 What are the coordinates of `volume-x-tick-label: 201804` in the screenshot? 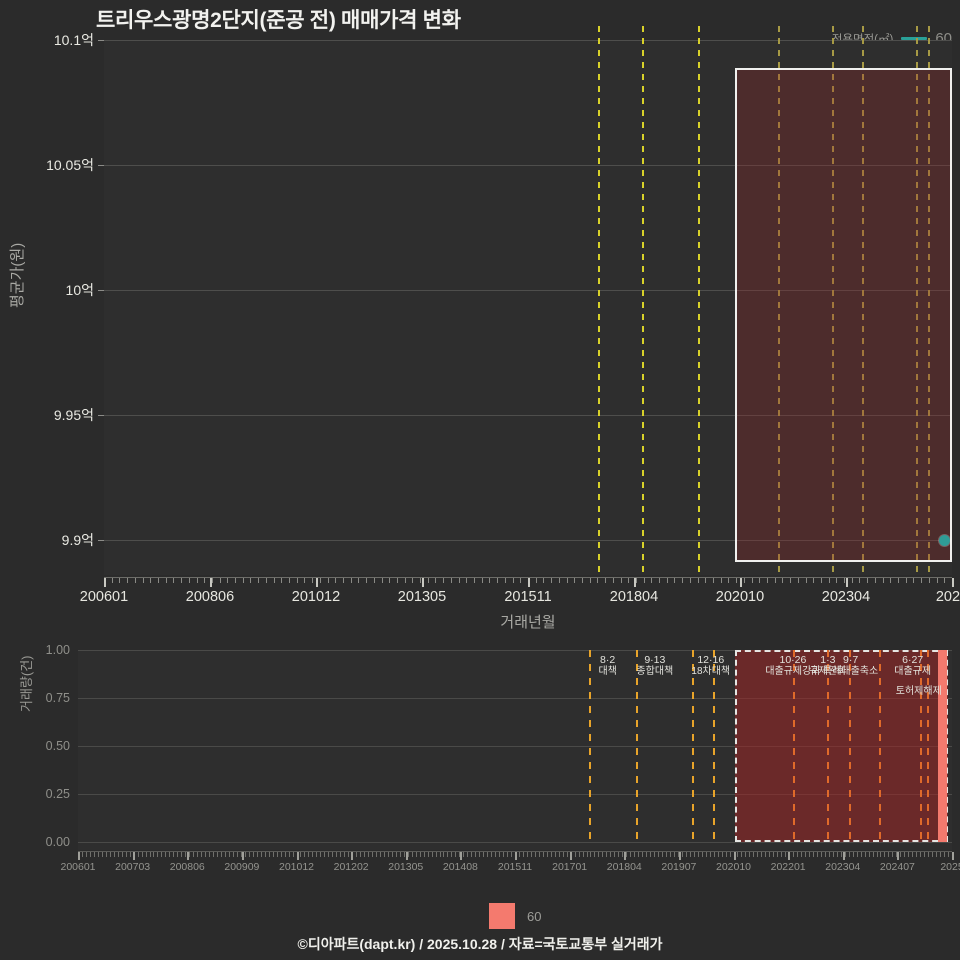 It's located at (624, 867).